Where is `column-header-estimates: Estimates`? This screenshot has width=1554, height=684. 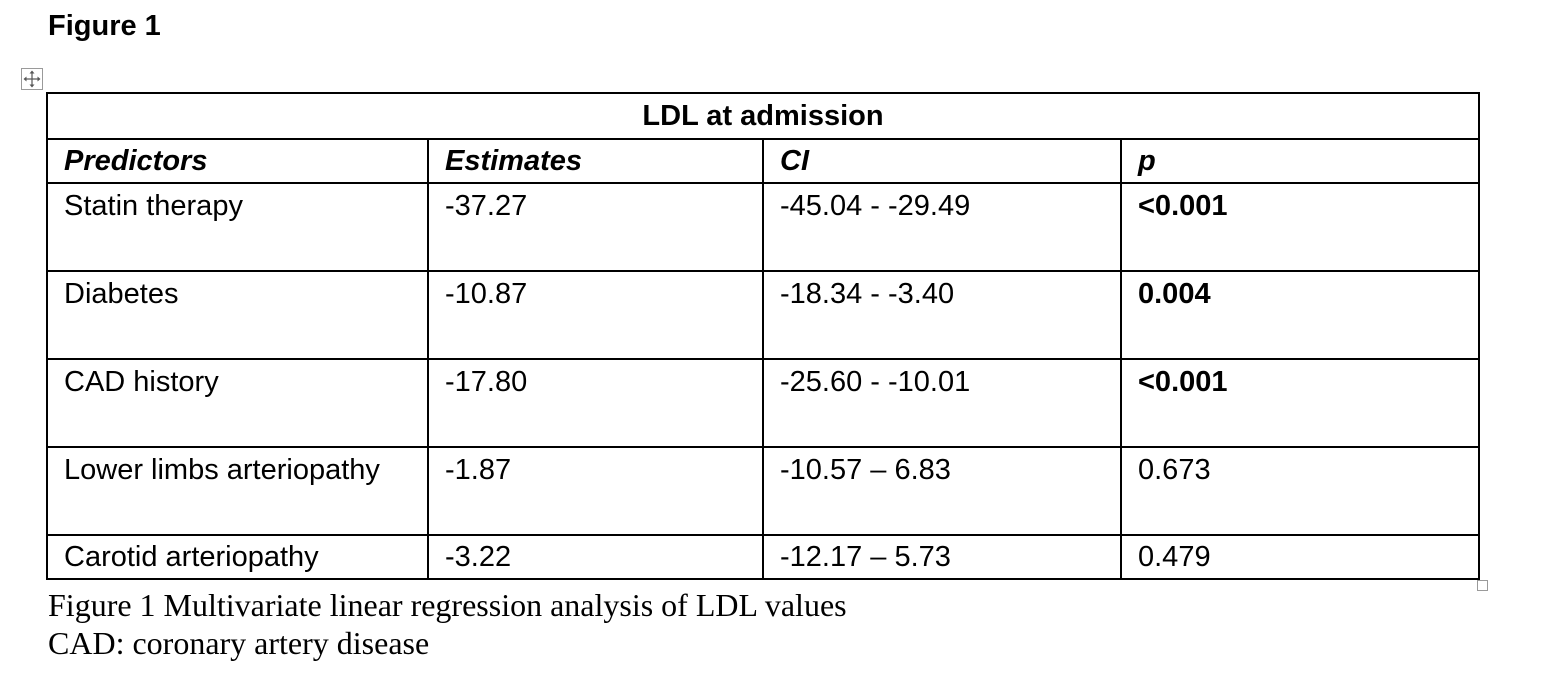
column-header-estimates: Estimates is located at coordinates (595, 161).